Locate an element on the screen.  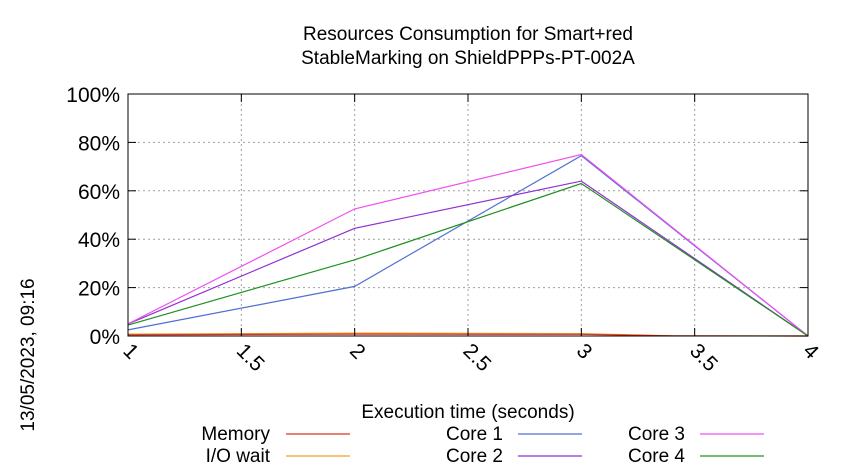
y-tick-label: 40% is located at coordinates (99, 240).